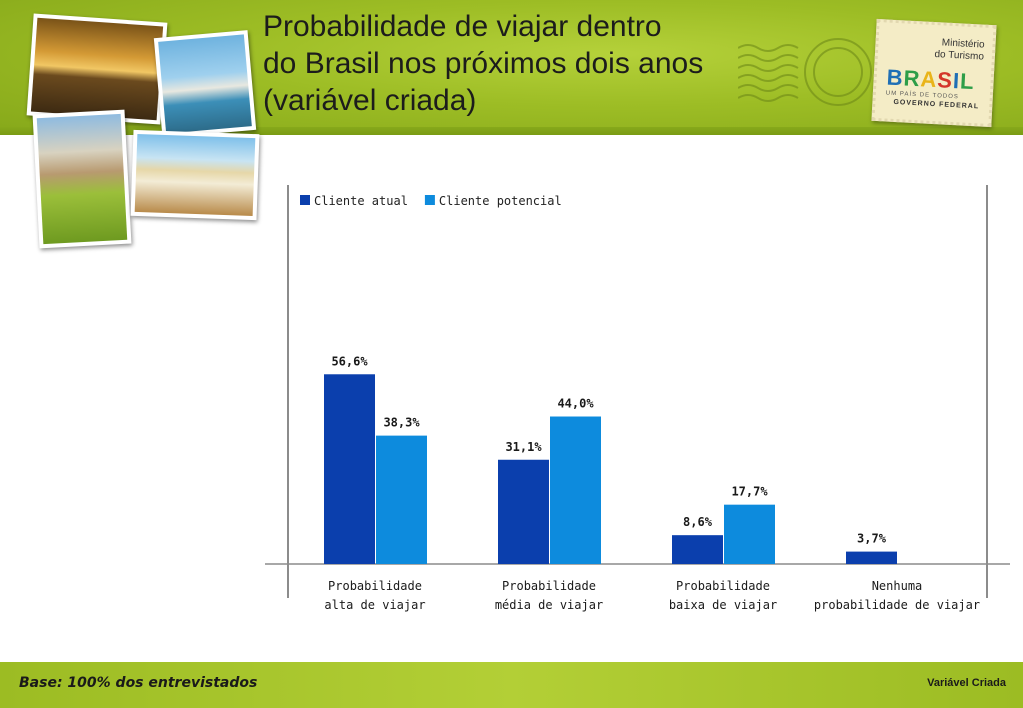 This screenshot has height=708, width=1023. Describe the element at coordinates (349, 361) in the screenshot. I see `data-label: 56,6%` at that location.